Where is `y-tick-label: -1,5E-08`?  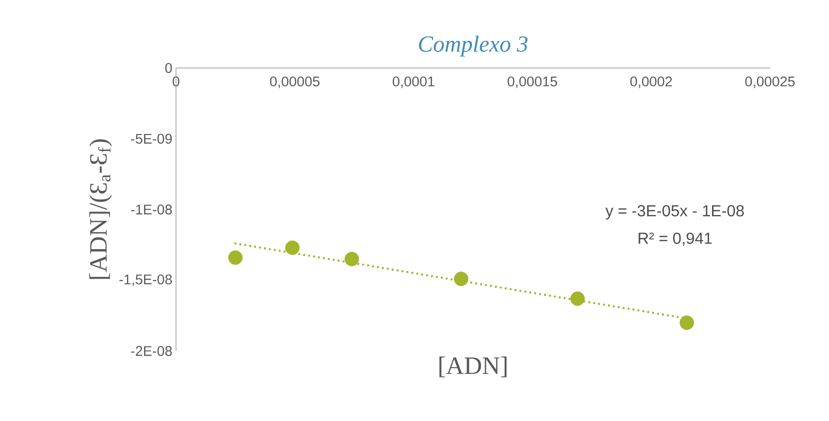
y-tick-label: -1,5E-08 is located at coordinates (145, 280).